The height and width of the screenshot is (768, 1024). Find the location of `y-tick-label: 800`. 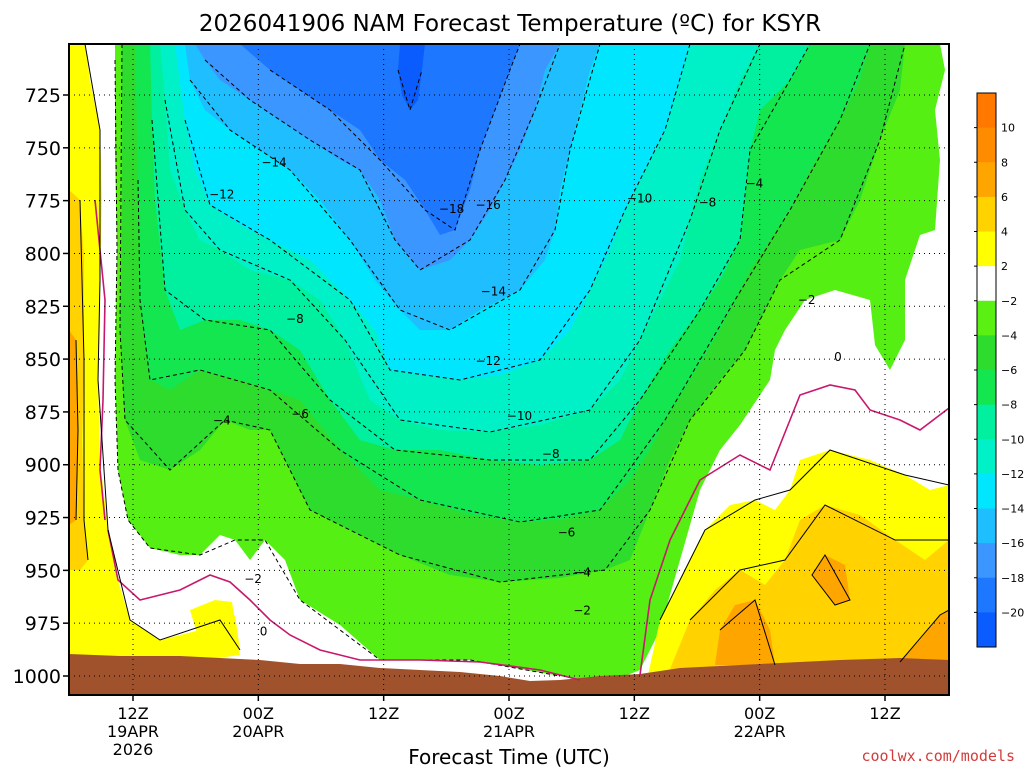

y-tick-label: 800 is located at coordinates (43, 254).